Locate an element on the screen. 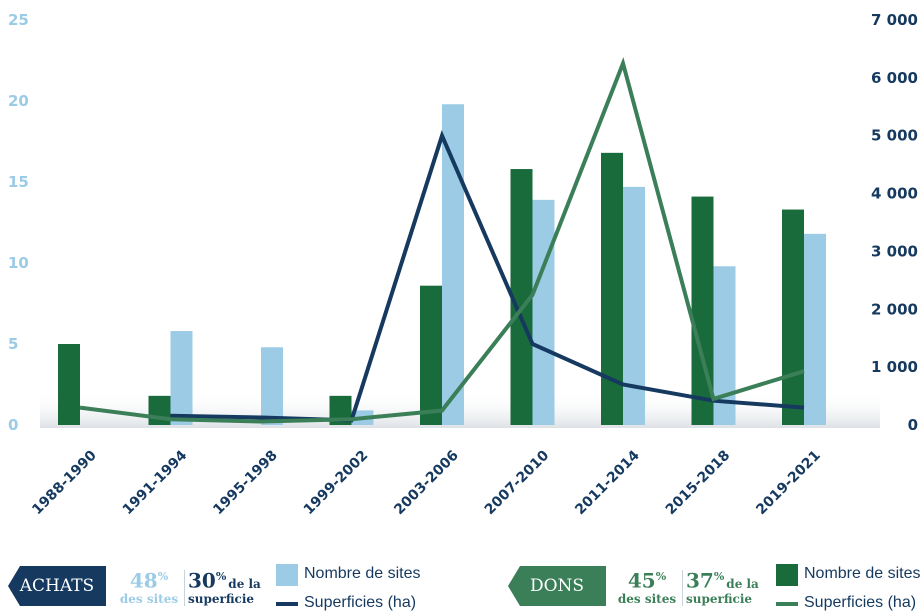 The image size is (924, 616). bar-dons-2019-2021 is located at coordinates (793, 317).